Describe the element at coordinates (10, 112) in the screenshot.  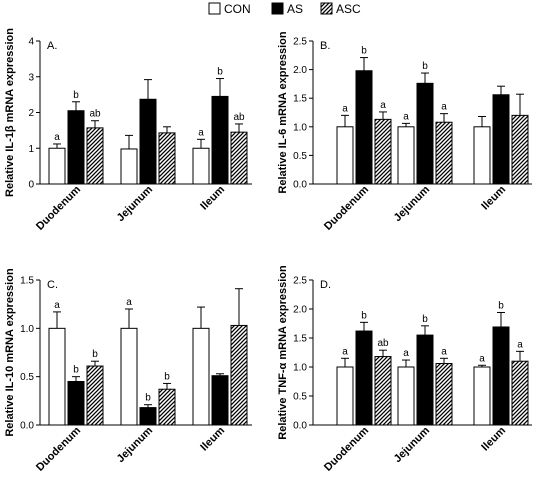
I see `y-axis-title: Relative IL-1β mRNA expression` at that location.